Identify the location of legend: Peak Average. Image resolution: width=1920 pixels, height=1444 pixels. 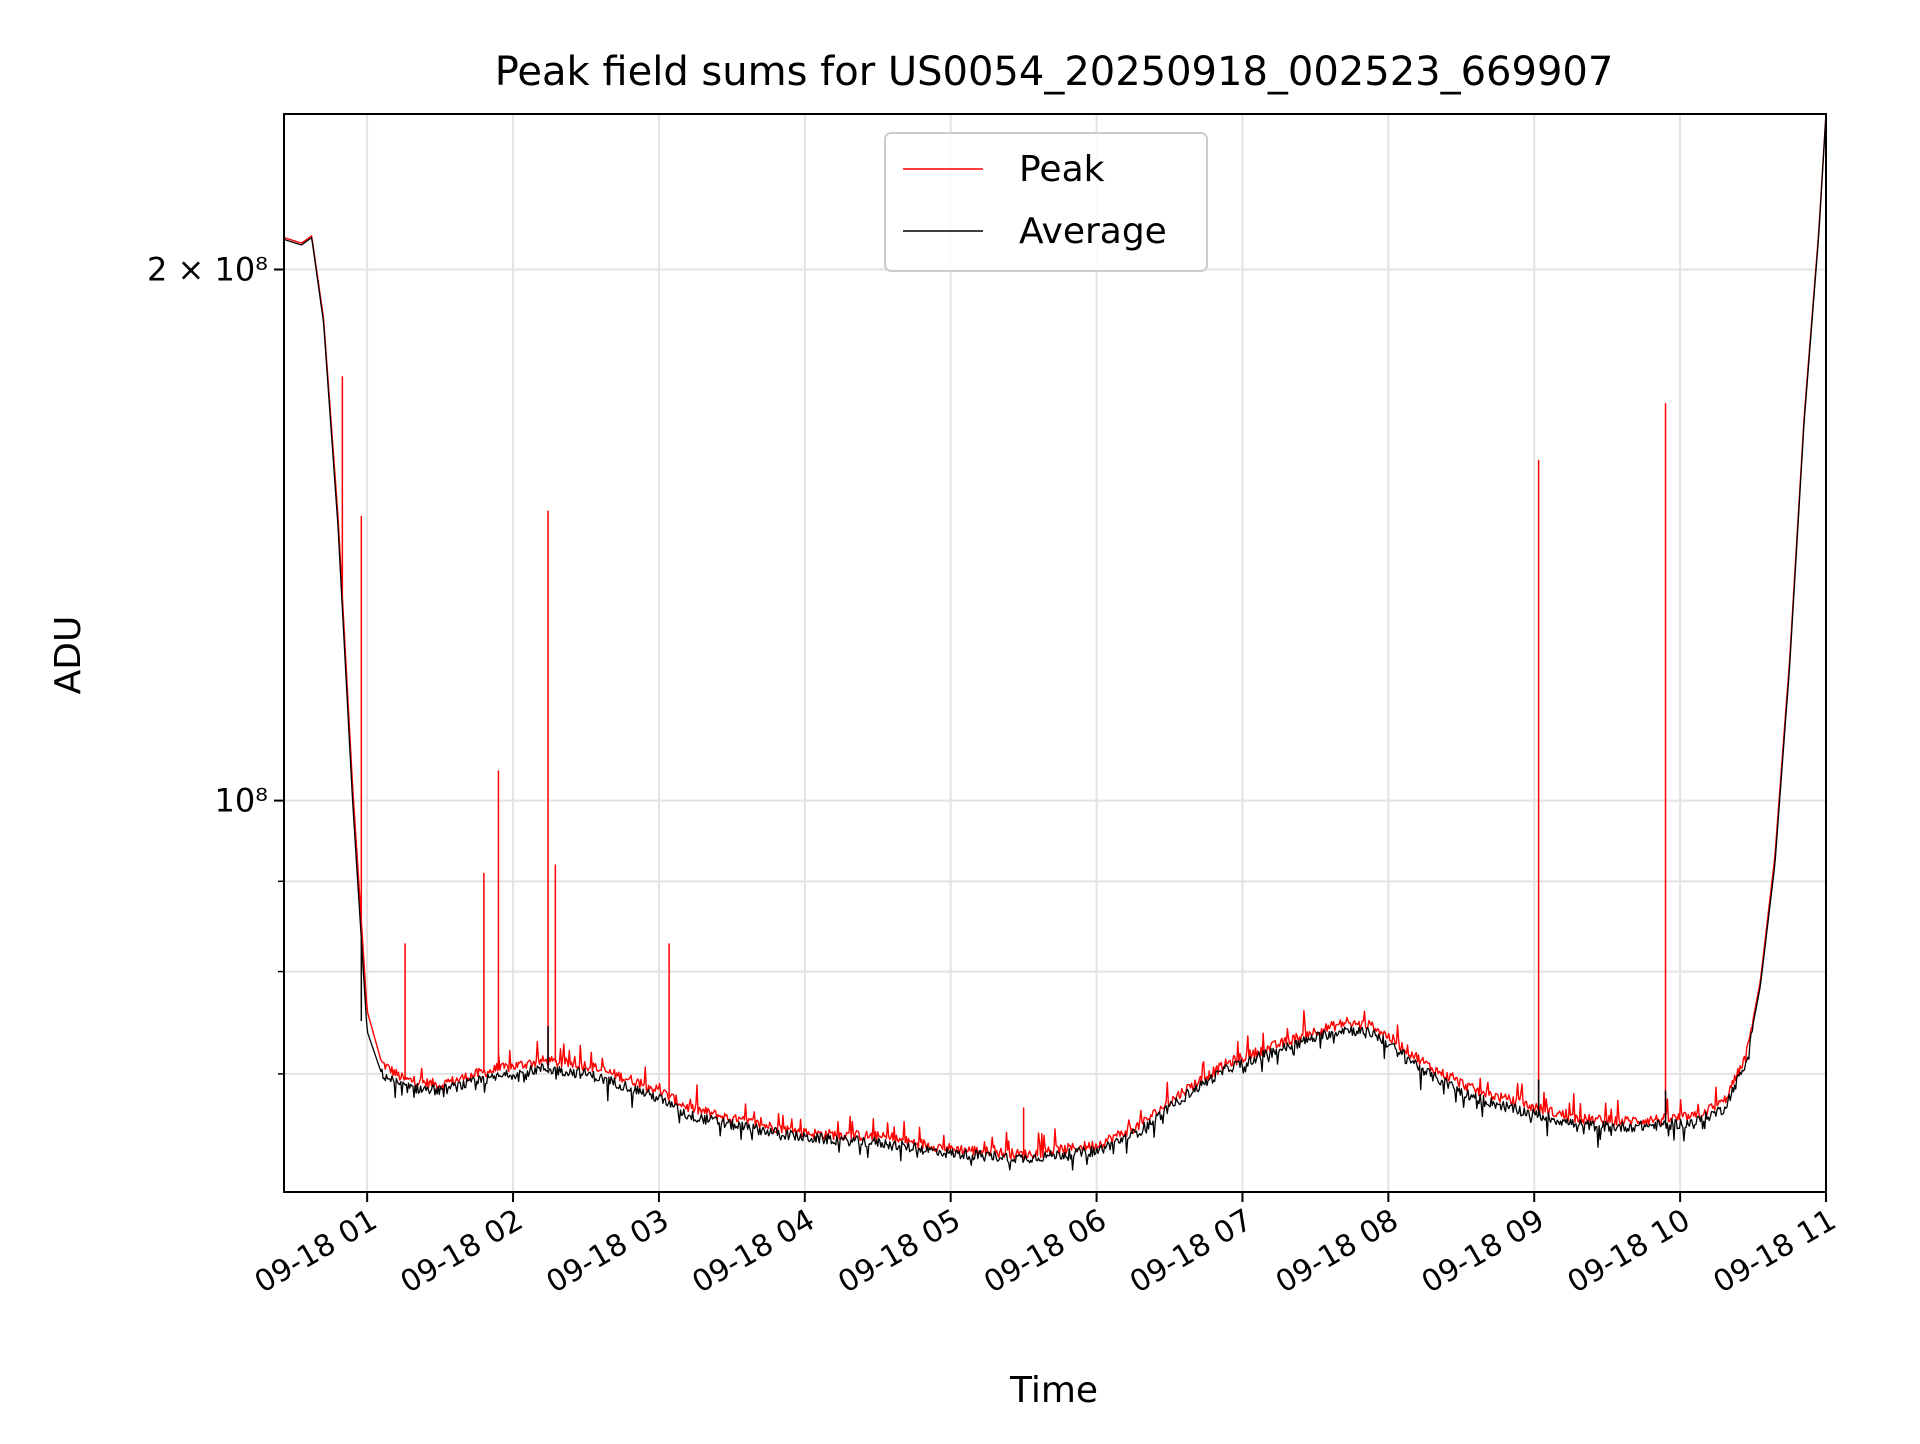
(1046, 202).